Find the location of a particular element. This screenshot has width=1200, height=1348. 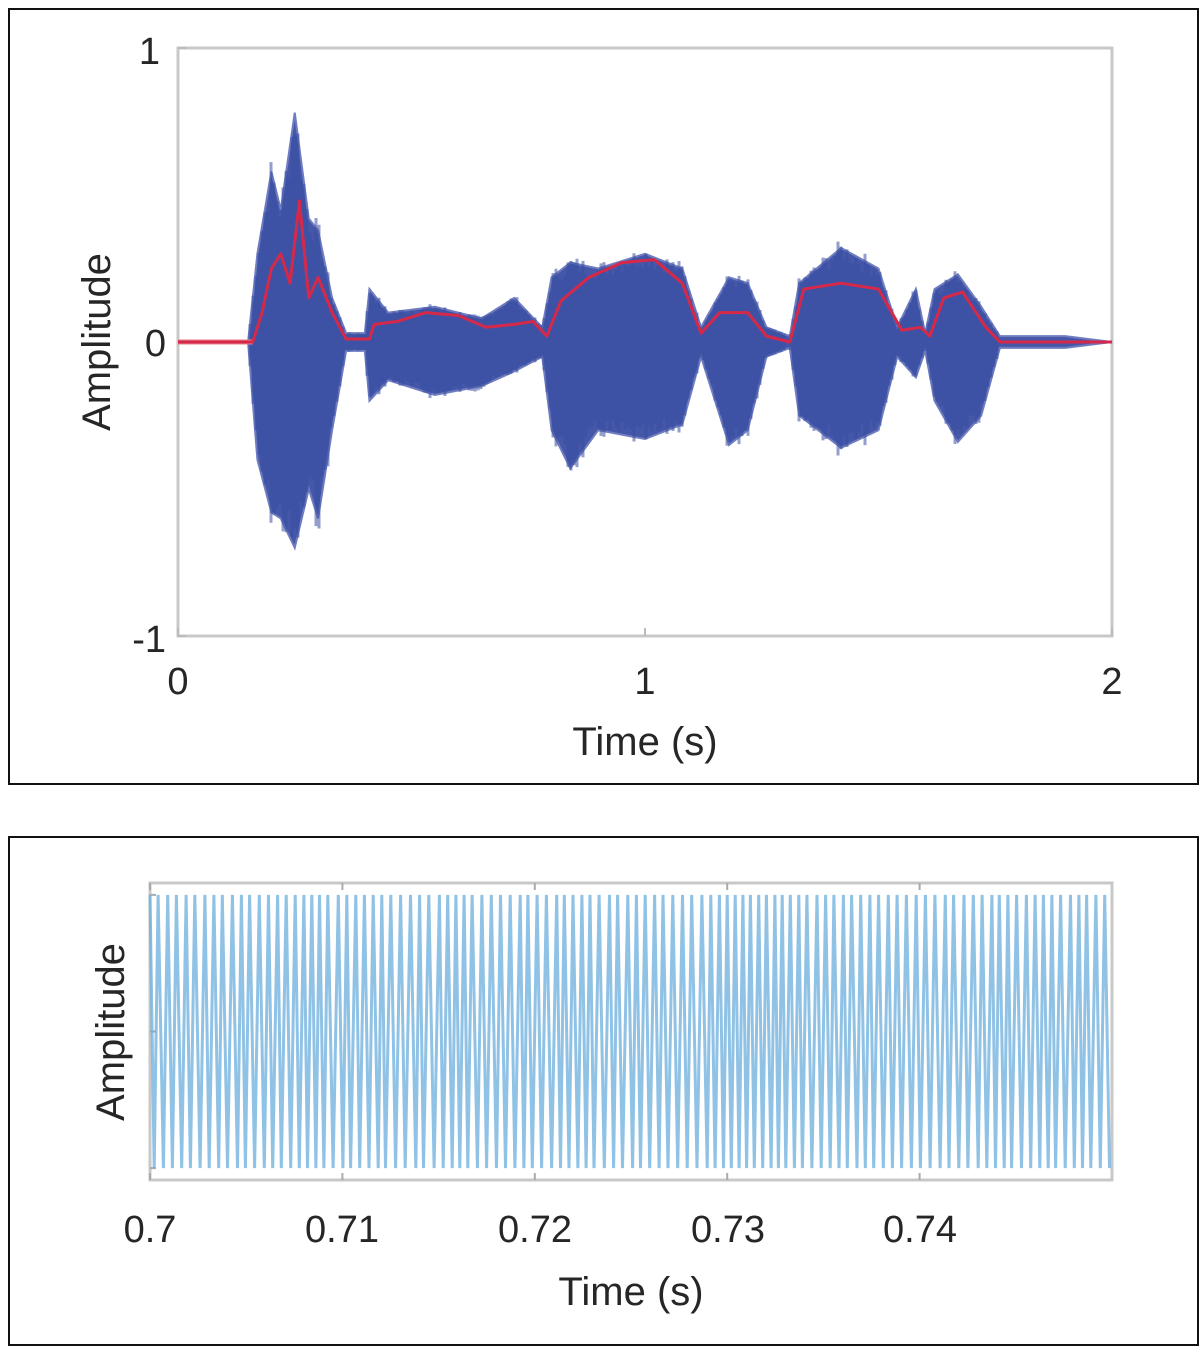

bottom-xtick-3: 0.73 is located at coordinates (728, 1230).